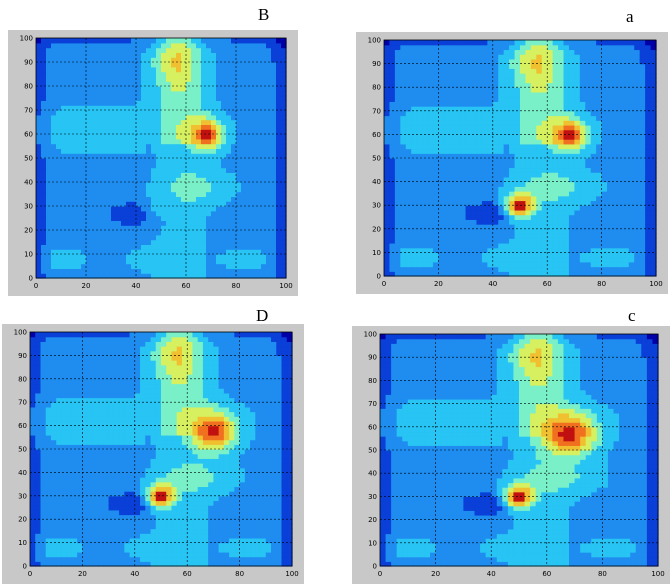 This screenshot has height=584, width=670. I want to click on panel-label-d: D, so click(262, 315).